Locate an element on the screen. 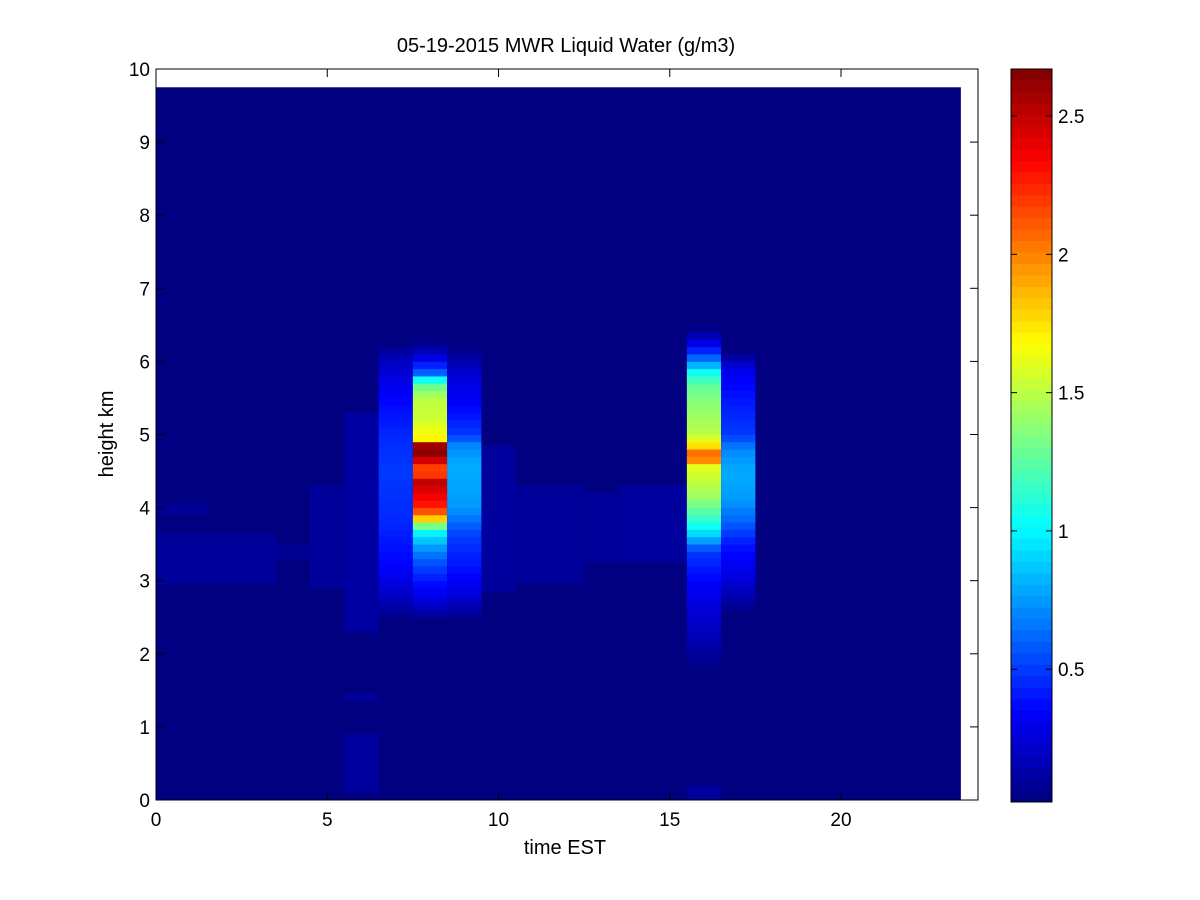  y-tick-label: 0 is located at coordinates (144, 801).